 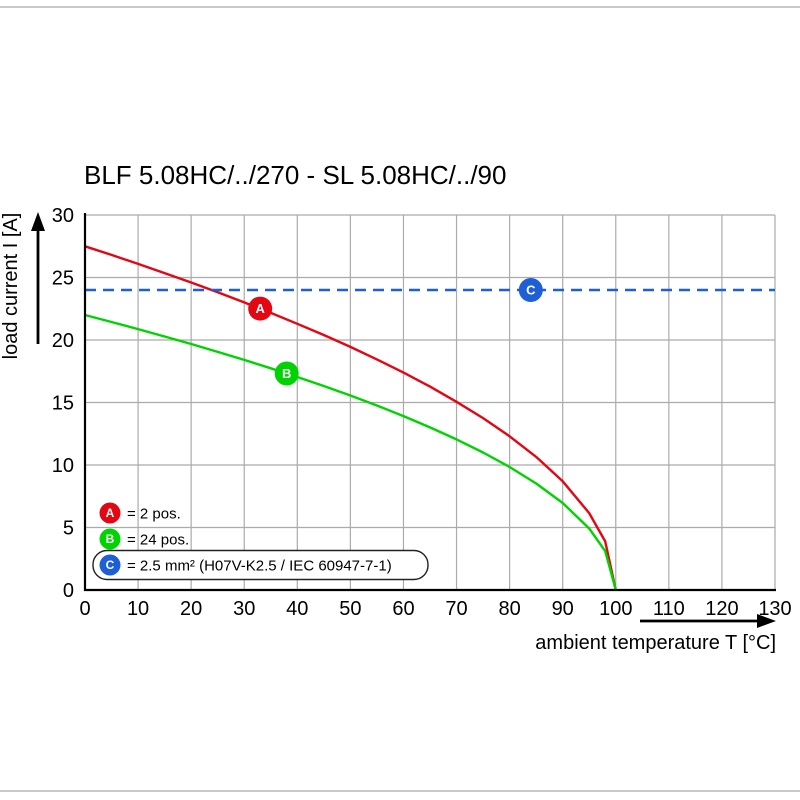 I want to click on legend-label-C: = 2.5 mm² (H07V-K2.5 / IEC 60947-7-1), so click(x=259, y=566).